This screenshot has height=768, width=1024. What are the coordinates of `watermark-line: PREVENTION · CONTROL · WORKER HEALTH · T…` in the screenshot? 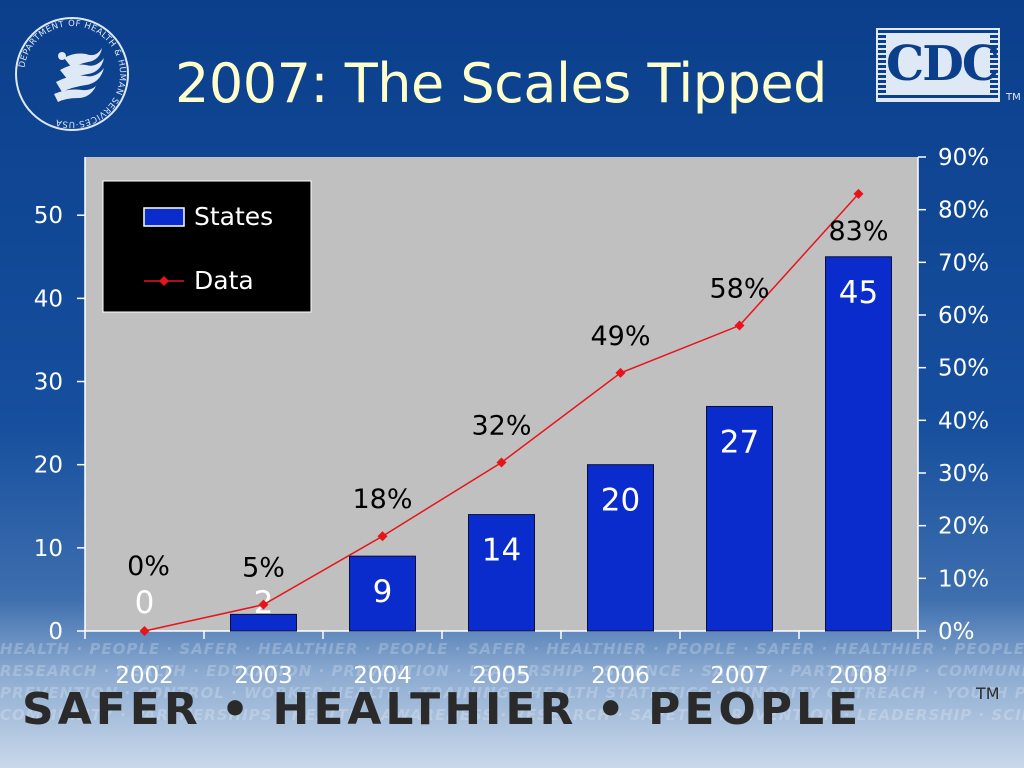 It's located at (512, 693).